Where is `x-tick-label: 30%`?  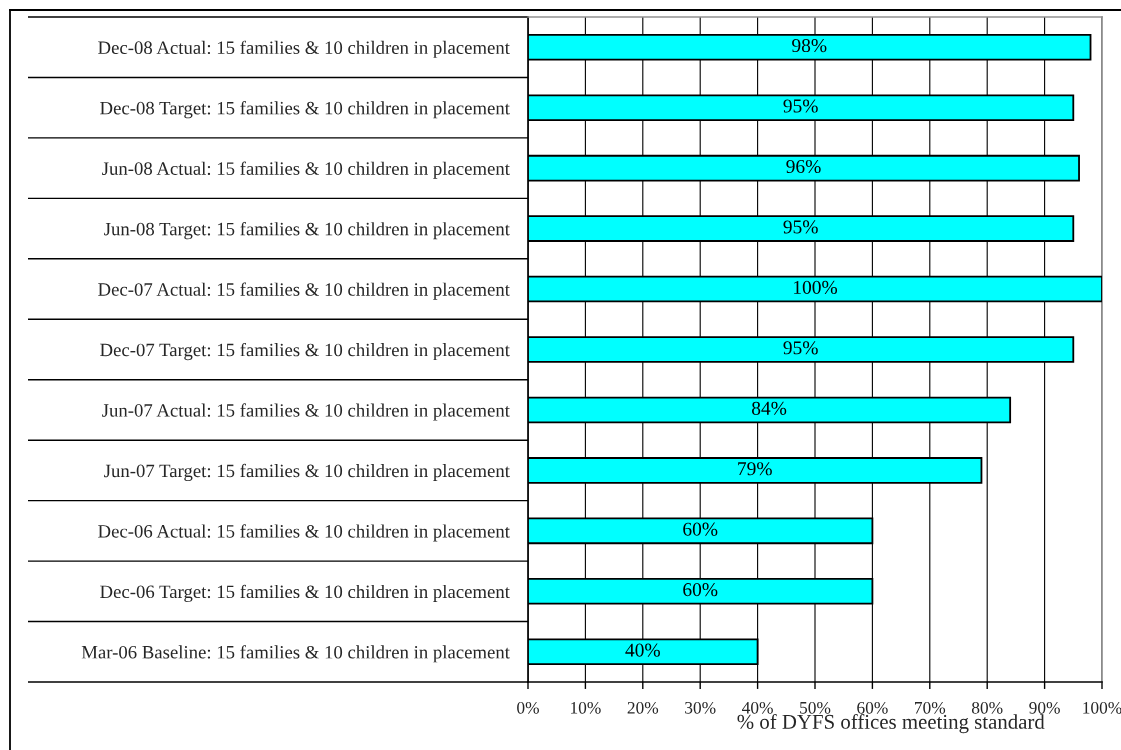 x-tick-label: 30% is located at coordinates (700, 707).